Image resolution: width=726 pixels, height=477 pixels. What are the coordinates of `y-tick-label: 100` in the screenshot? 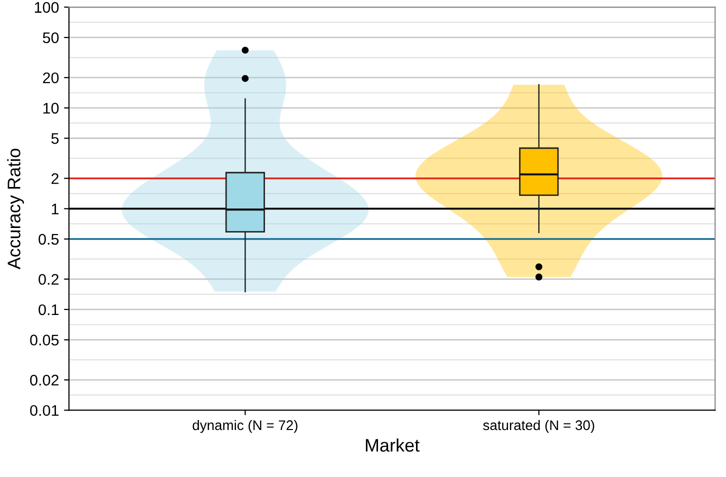 It's located at (46, 7).